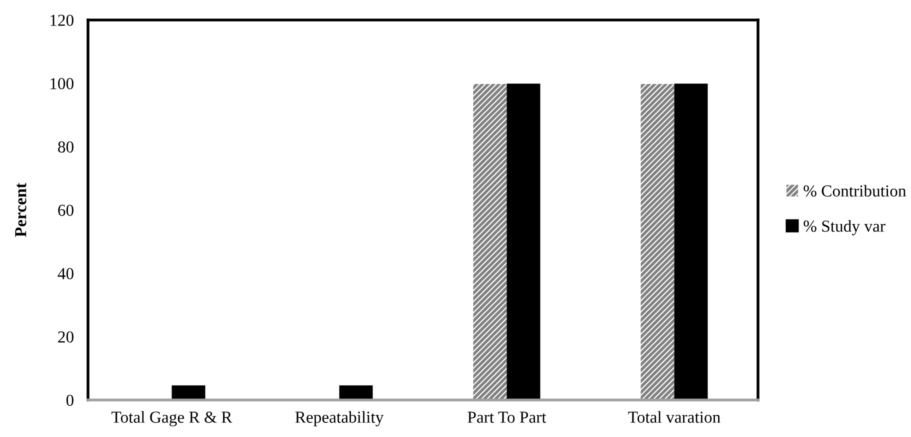 The image size is (911, 437). I want to click on y-tick-label: 120, so click(62, 20).